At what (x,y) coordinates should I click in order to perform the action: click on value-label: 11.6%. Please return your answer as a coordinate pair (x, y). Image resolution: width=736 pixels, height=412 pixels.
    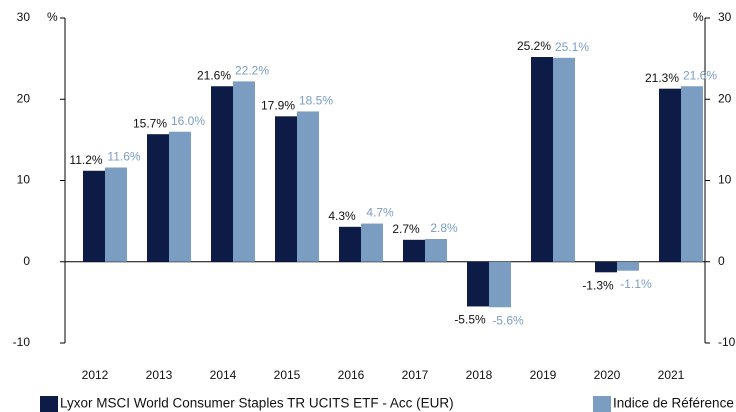
    Looking at the image, I should click on (123, 157).